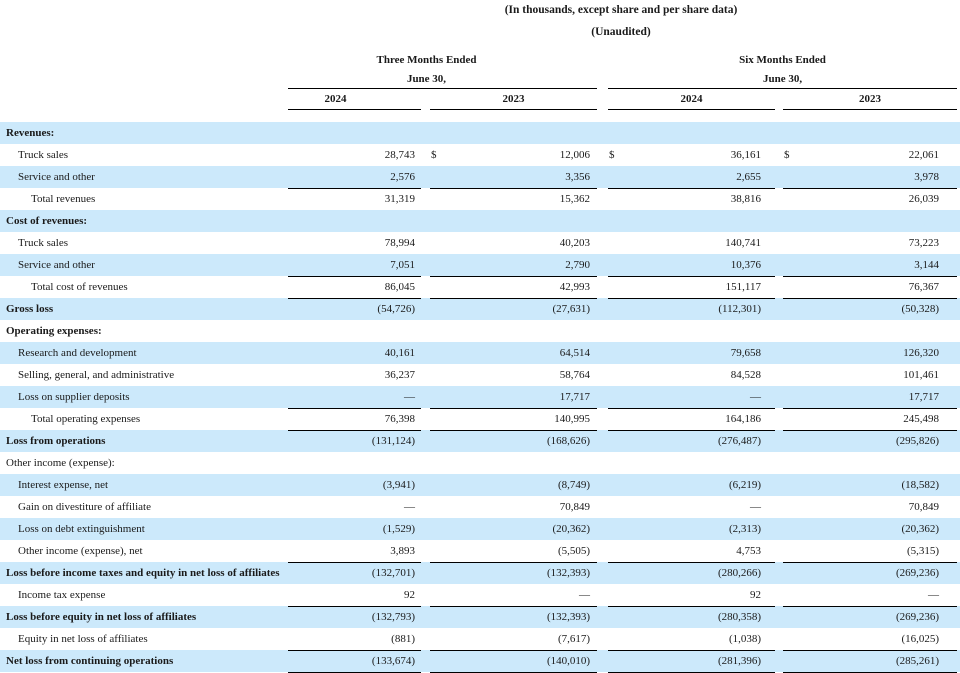 This screenshot has height=673, width=960. What do you see at coordinates (699, 595) in the screenshot?
I see `value-cell: 92` at bounding box center [699, 595].